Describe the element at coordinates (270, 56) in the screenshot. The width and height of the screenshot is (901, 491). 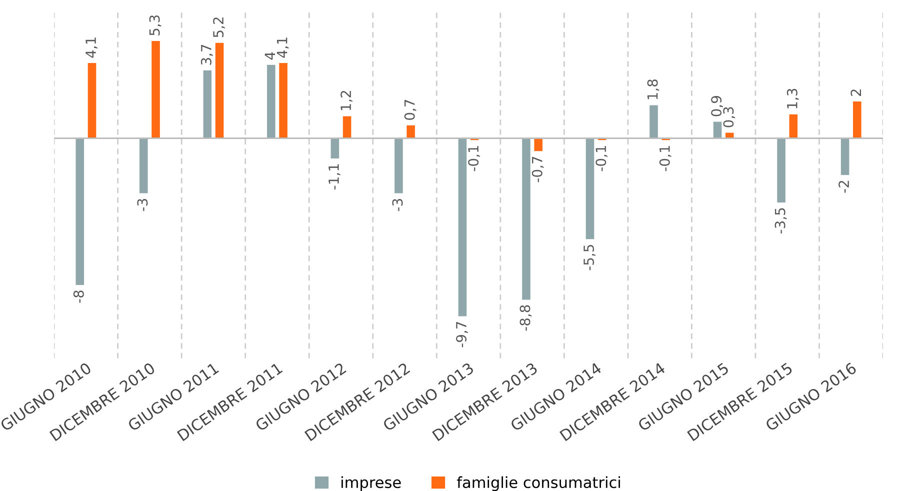
I see `data-label: 4` at that location.